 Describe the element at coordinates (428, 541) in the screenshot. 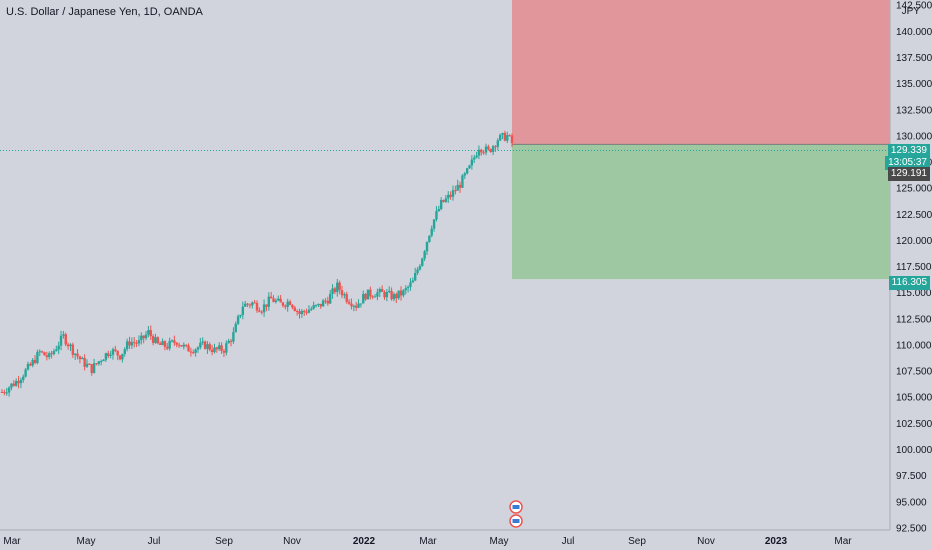

I see `time-tick-label: Mar` at that location.